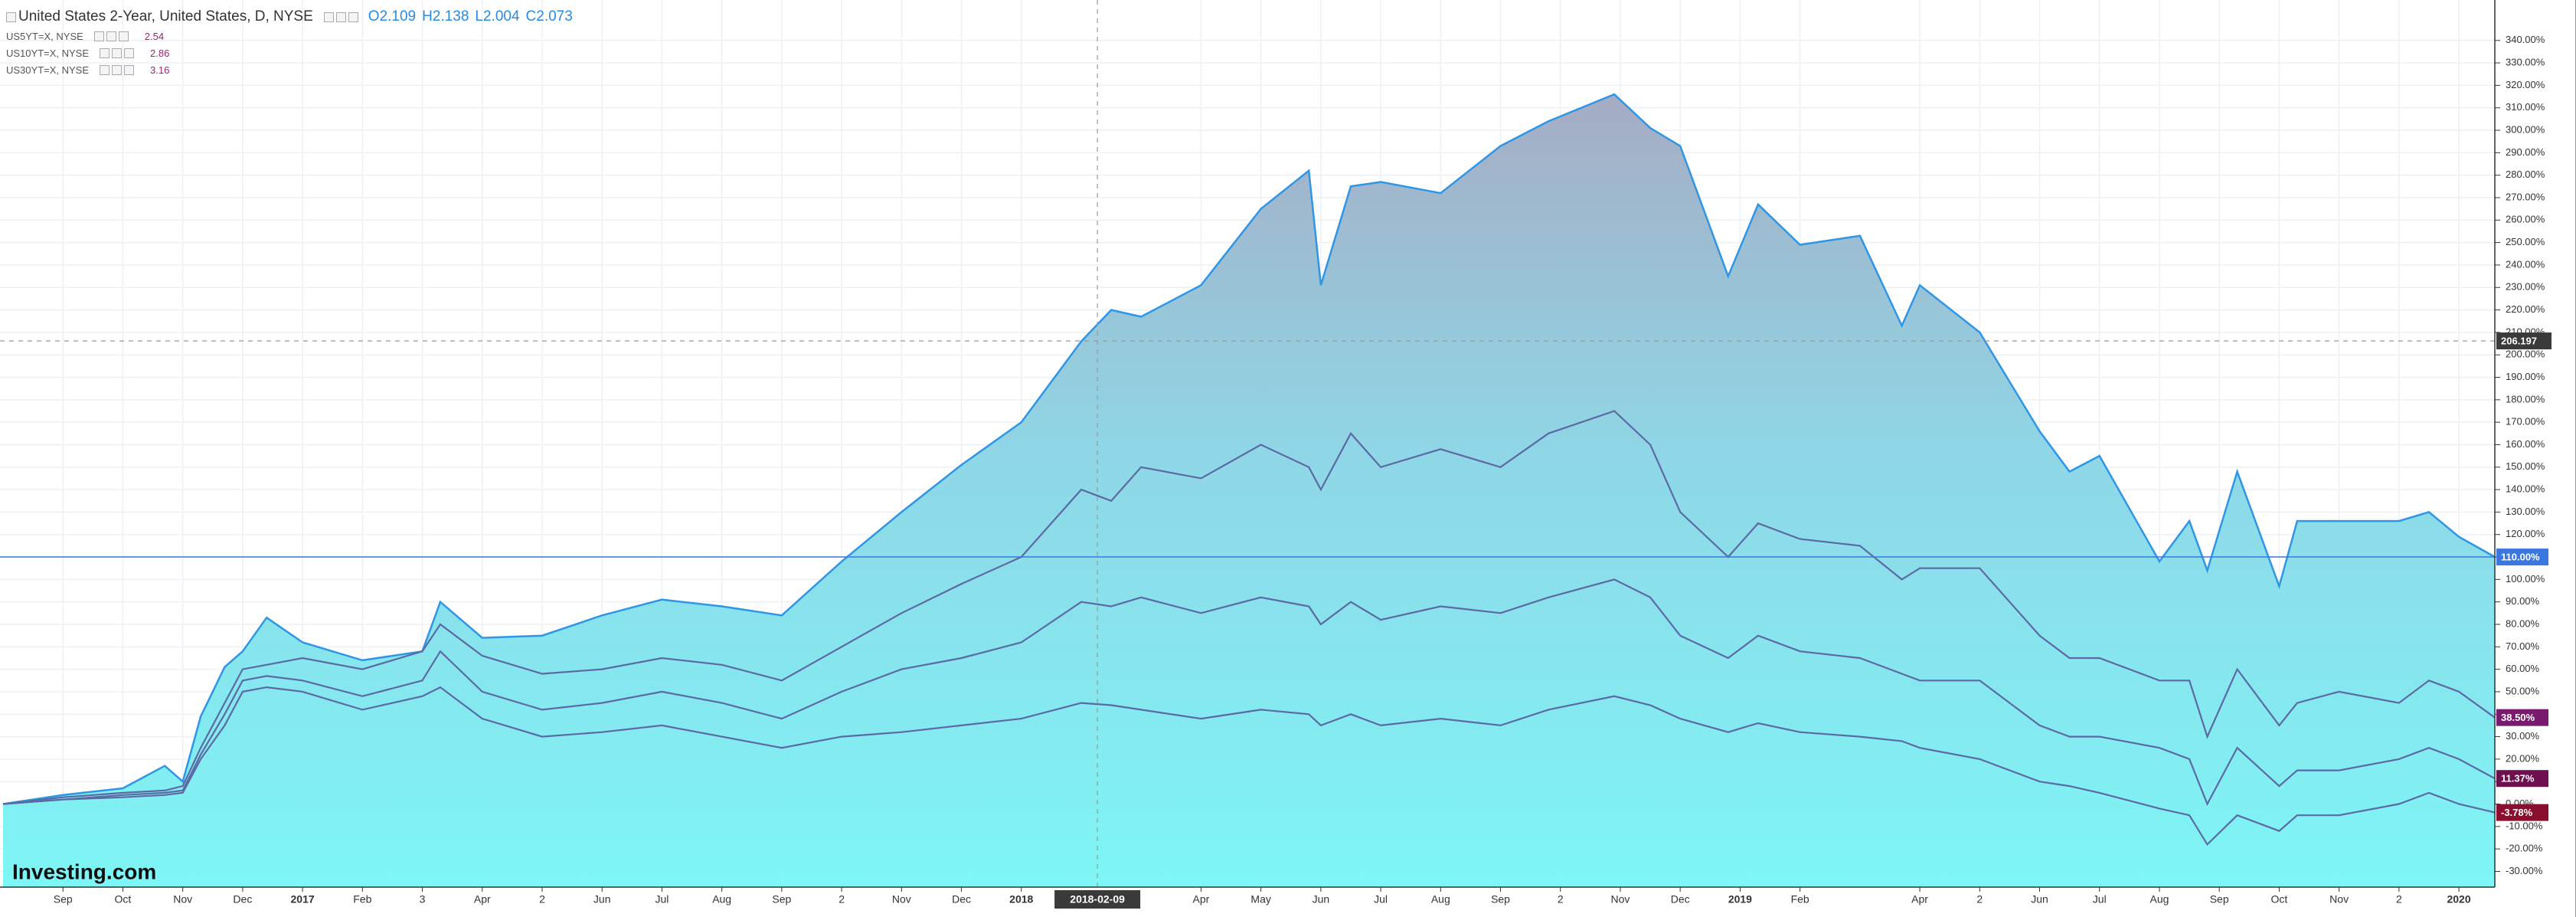 The width and height of the screenshot is (2576, 917). What do you see at coordinates (2525, 466) in the screenshot?
I see `y-tick-label: 150.00%` at bounding box center [2525, 466].